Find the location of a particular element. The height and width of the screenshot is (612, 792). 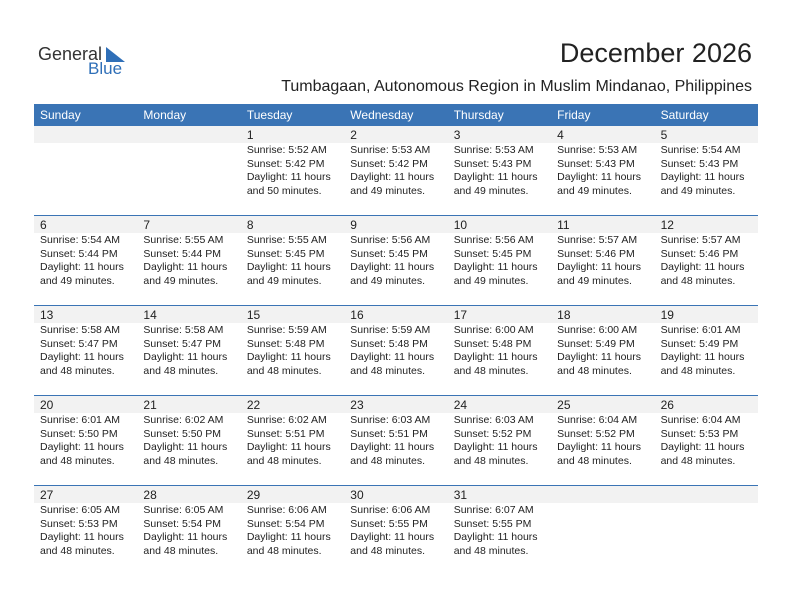

weekday-label: Monday is located at coordinates (165, 115).